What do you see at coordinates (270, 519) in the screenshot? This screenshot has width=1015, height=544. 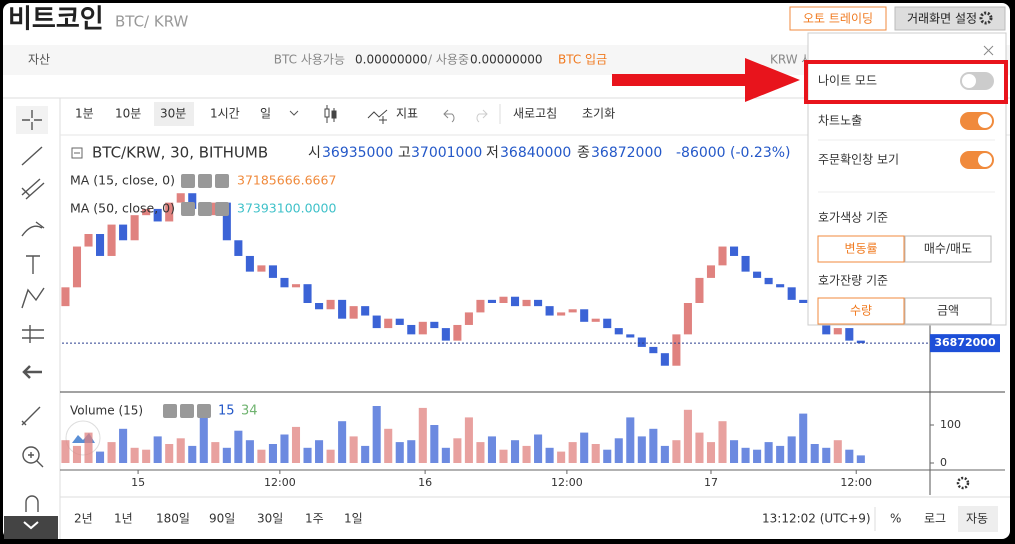 I see `range-button: 30일` at bounding box center [270, 519].